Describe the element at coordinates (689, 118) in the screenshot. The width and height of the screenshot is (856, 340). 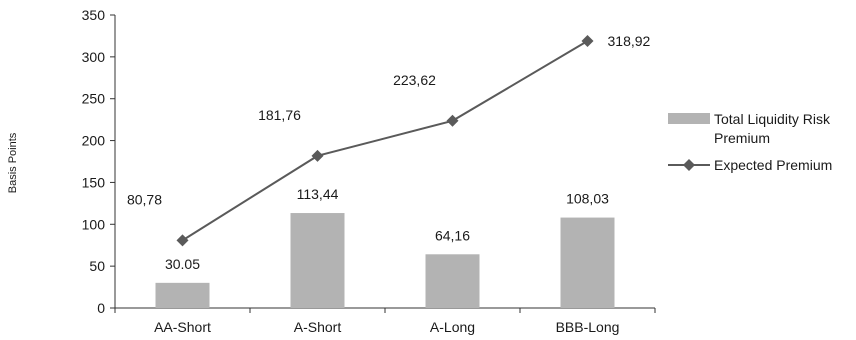
I see `legend-swatch-bar` at that location.